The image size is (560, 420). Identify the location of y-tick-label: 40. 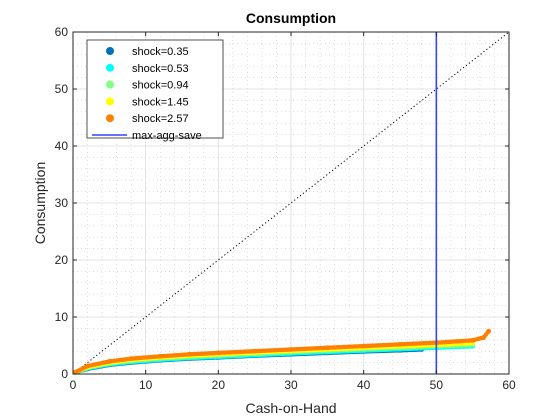
(62, 146).